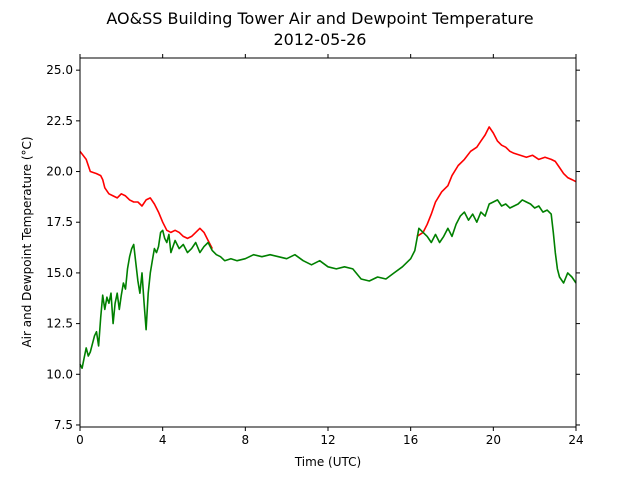 The image size is (640, 480). What do you see at coordinates (59, 121) in the screenshot?
I see `y-tick-label: 22.5` at bounding box center [59, 121].